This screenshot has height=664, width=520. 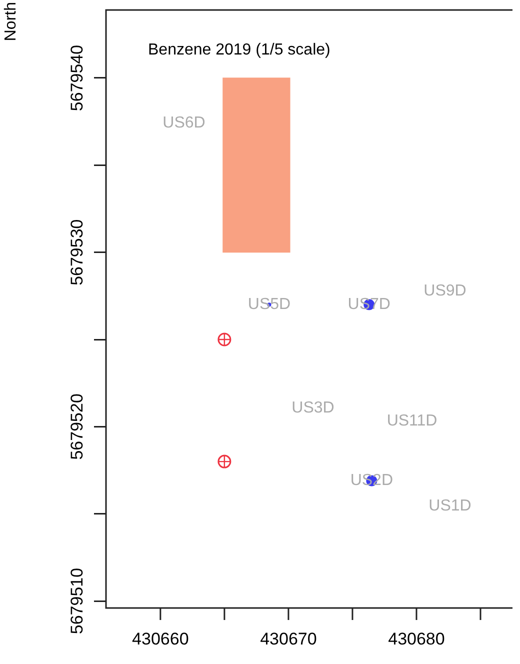 I want to click on annotation: US1D, so click(x=450, y=505).